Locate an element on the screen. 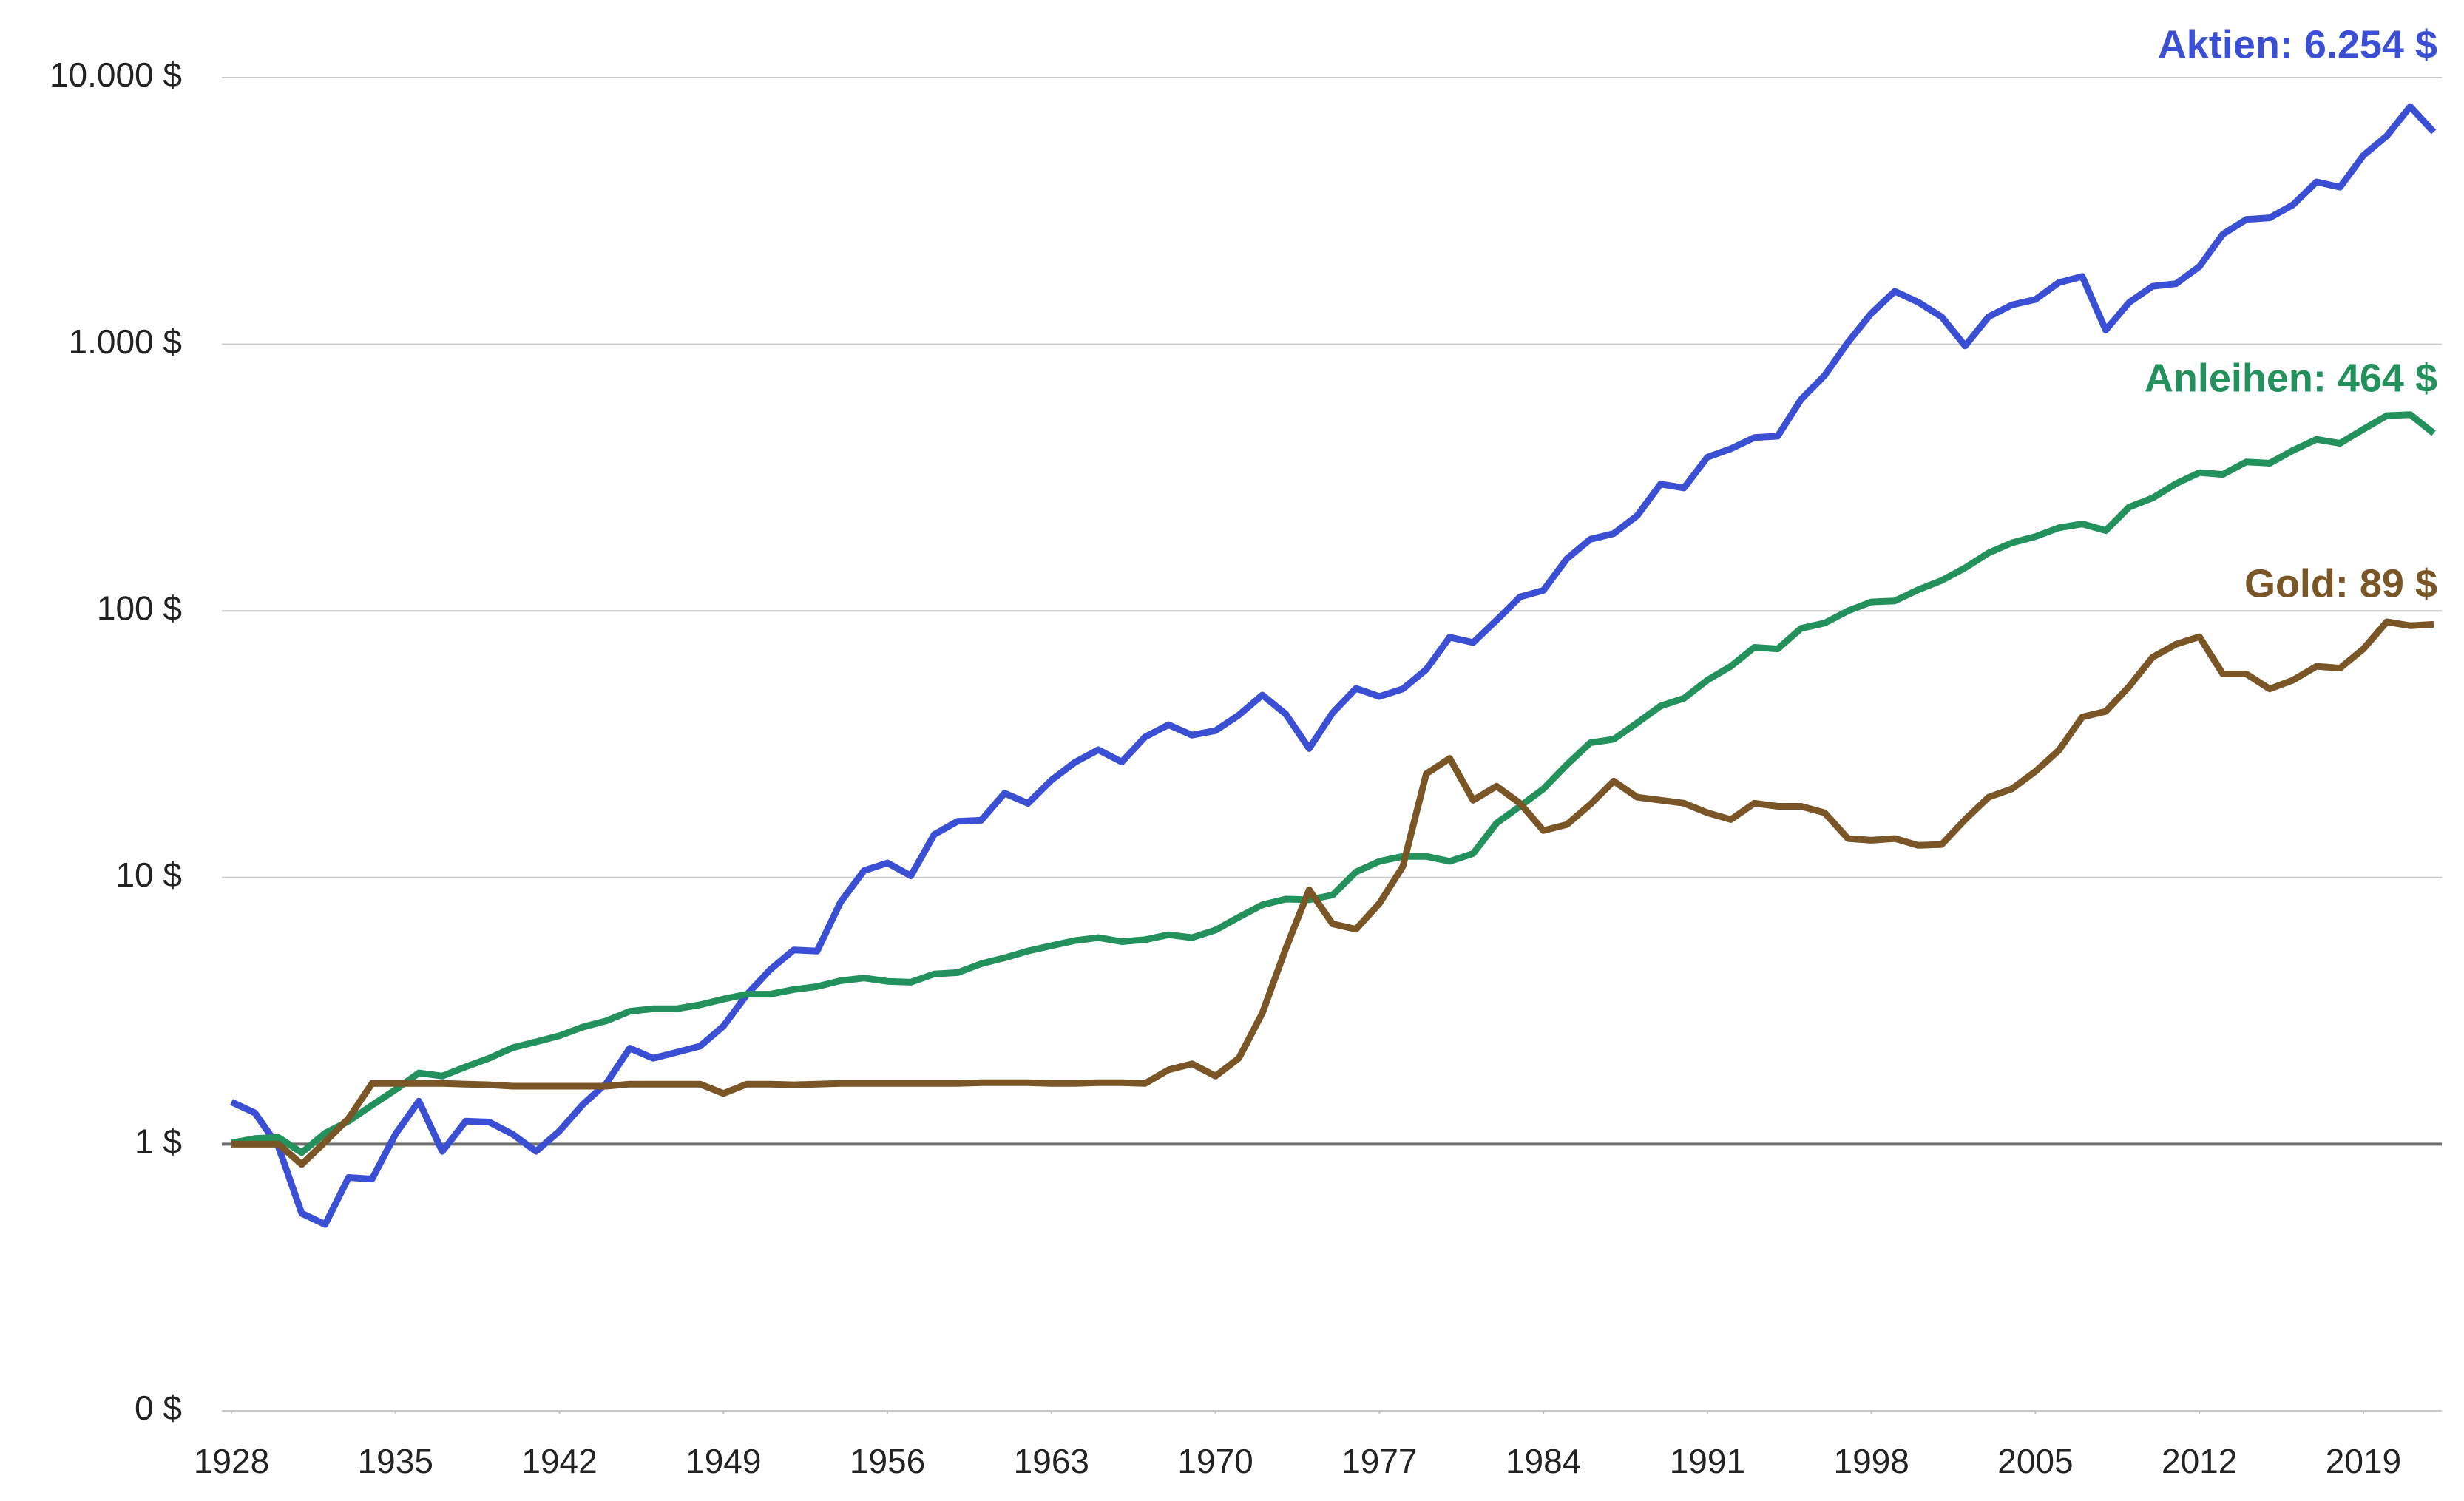  x-tick-label: 2019 is located at coordinates (2363, 1461).